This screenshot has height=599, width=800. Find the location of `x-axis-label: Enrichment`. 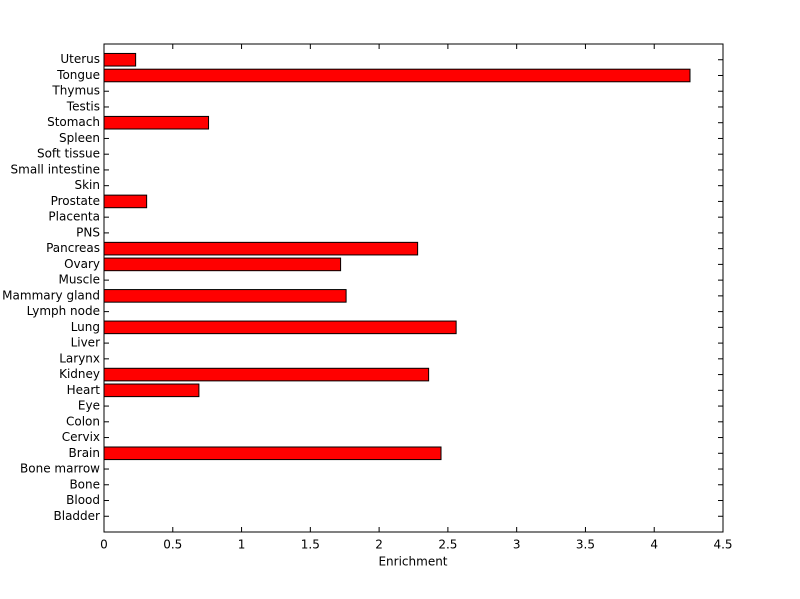

x-axis-label: Enrichment is located at coordinates (412, 562).